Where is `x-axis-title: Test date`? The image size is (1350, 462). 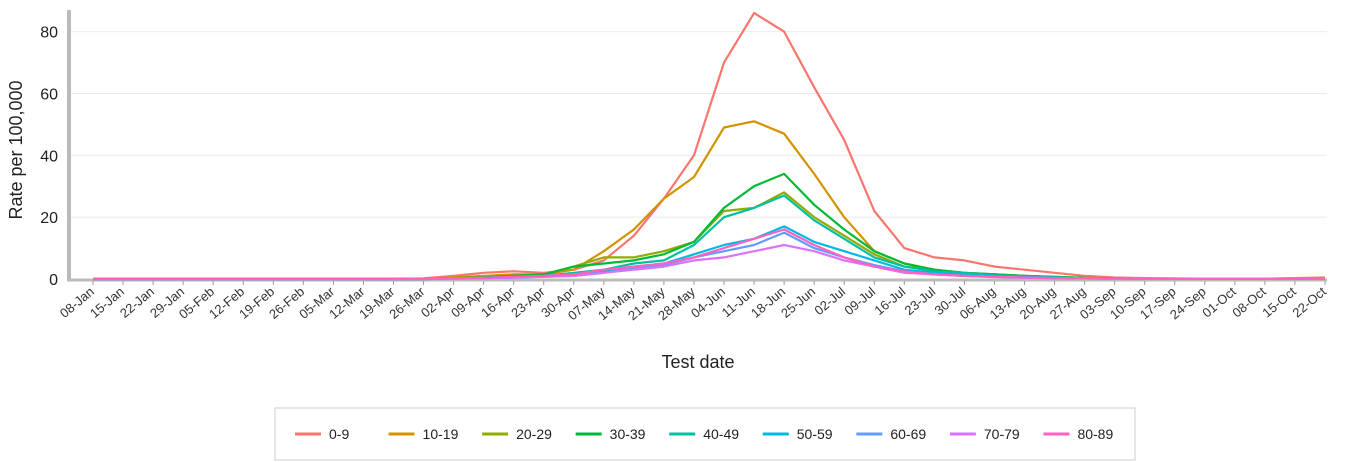
x-axis-title: Test date is located at coordinates (697, 362).